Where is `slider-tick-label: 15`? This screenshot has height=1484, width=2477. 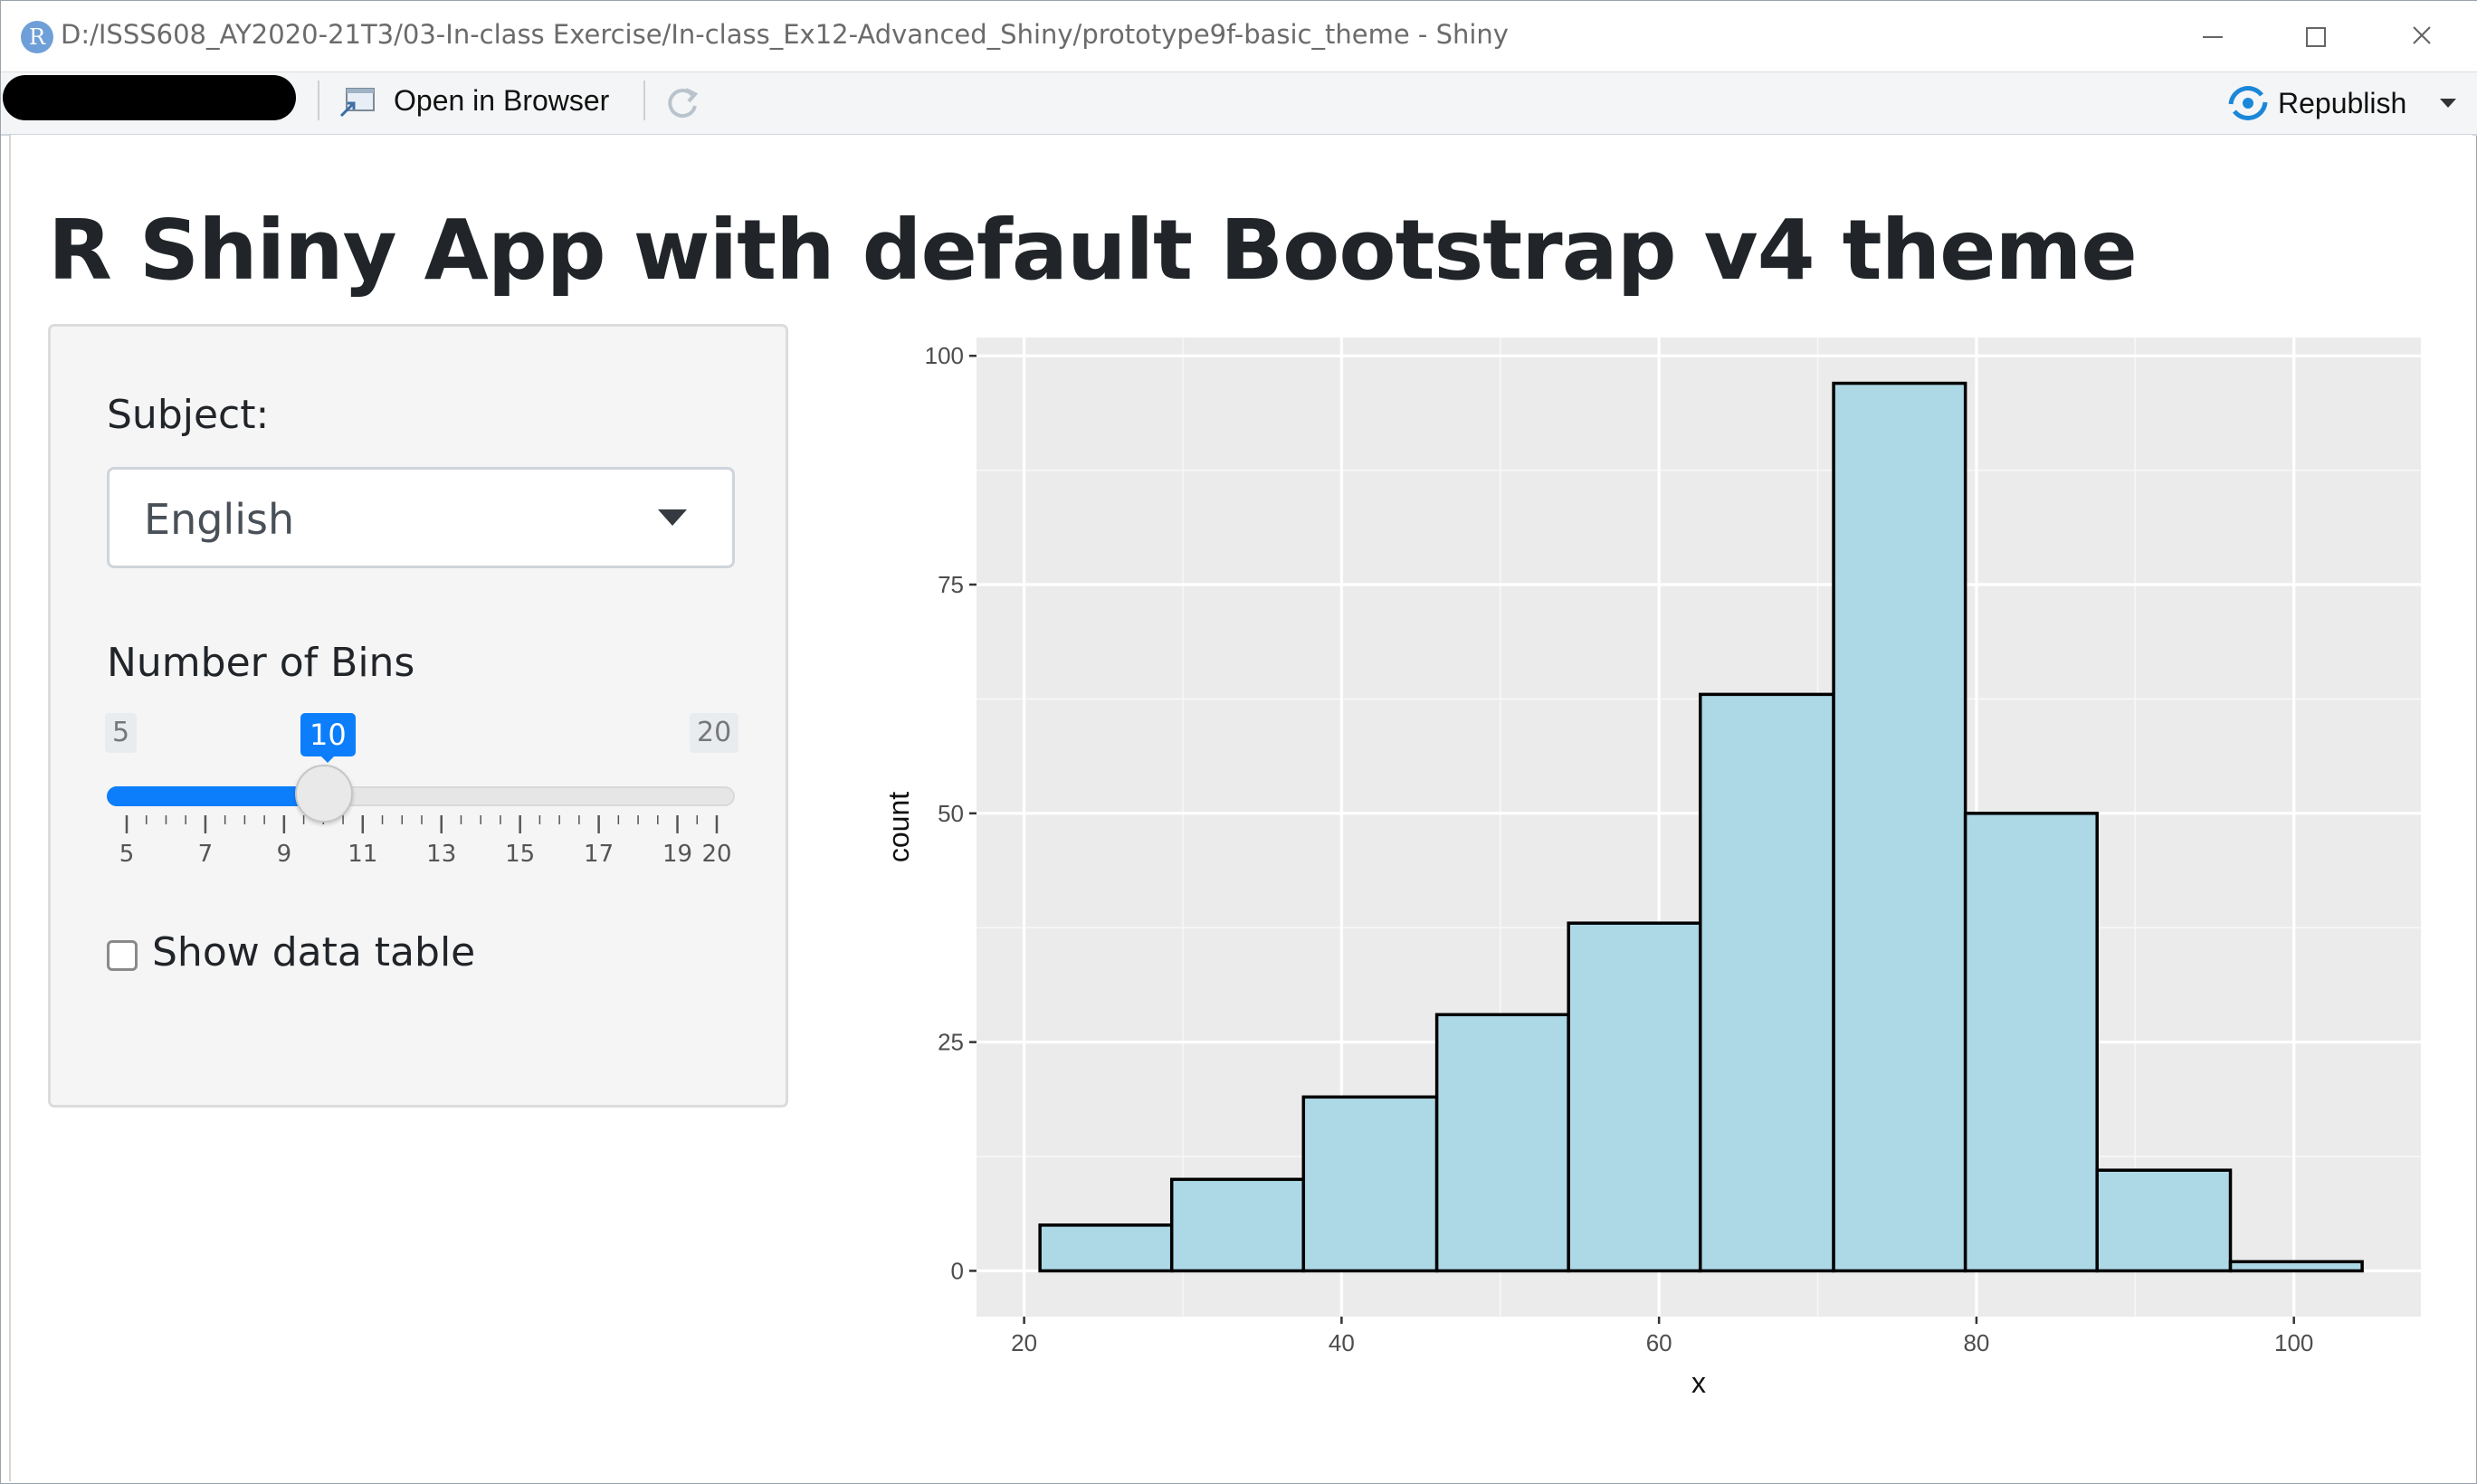
slider-tick-label: 15 is located at coordinates (520, 854).